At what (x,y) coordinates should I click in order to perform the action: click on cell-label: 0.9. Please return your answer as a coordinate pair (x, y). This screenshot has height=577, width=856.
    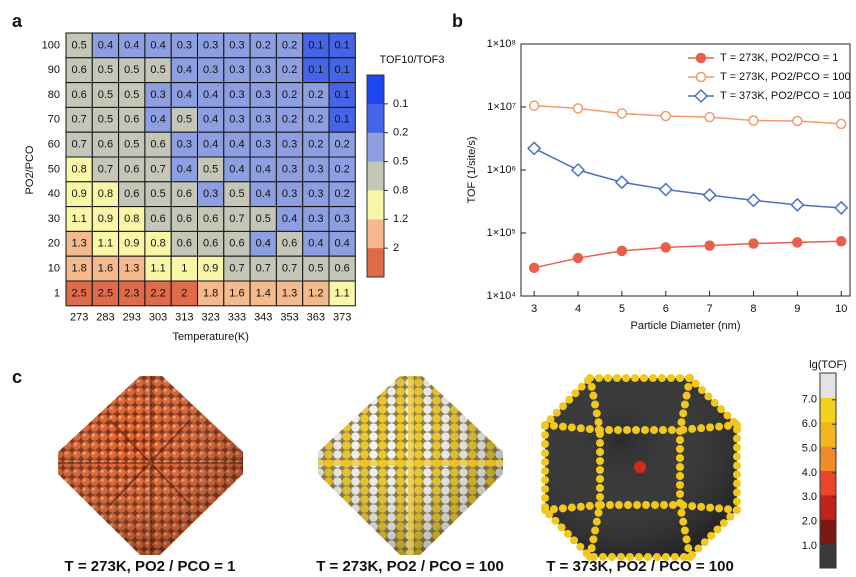
    Looking at the image, I should click on (79, 194).